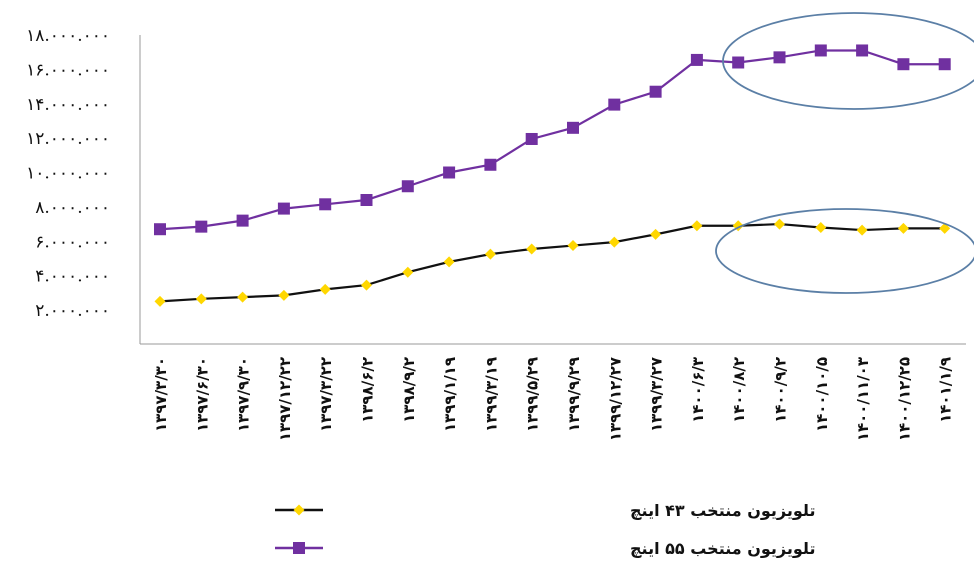 The image size is (974, 563). Describe the element at coordinates (545, 548) in the screenshot. I see `legend-entry-55-inch: تلویزیون منتخب ۵۵ اینچ` at that location.